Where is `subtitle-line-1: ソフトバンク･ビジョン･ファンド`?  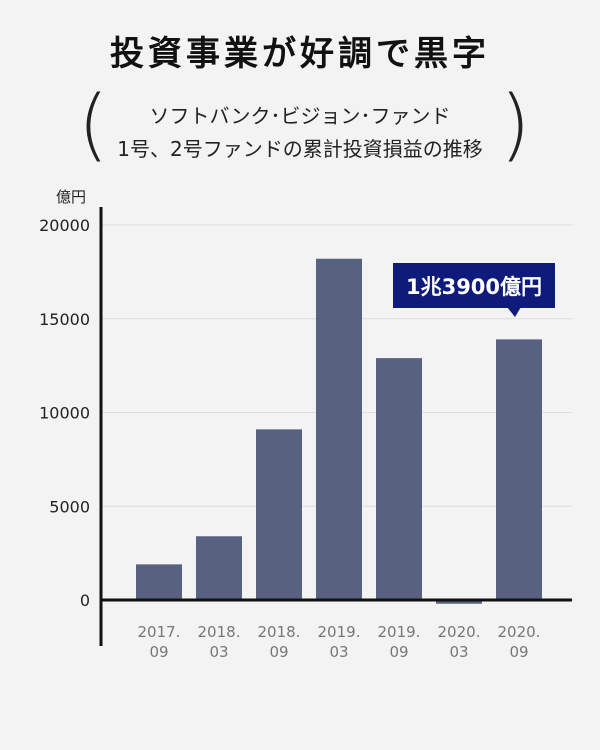
subtitle-line-1: ソフトバンク･ビジョン･ファンド is located at coordinates (300, 116).